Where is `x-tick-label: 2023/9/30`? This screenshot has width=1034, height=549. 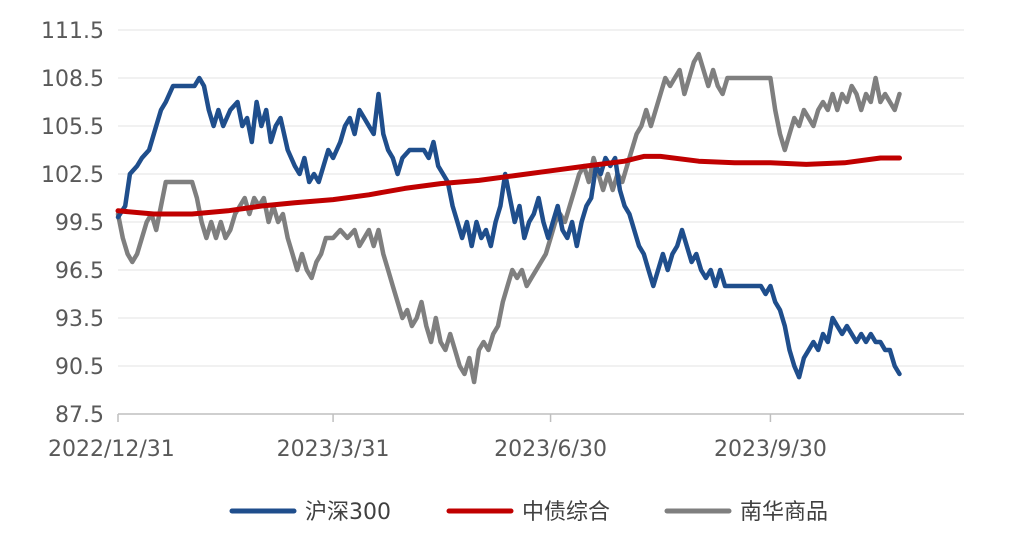
x-tick-label: 2023/9/30 is located at coordinates (770, 449).